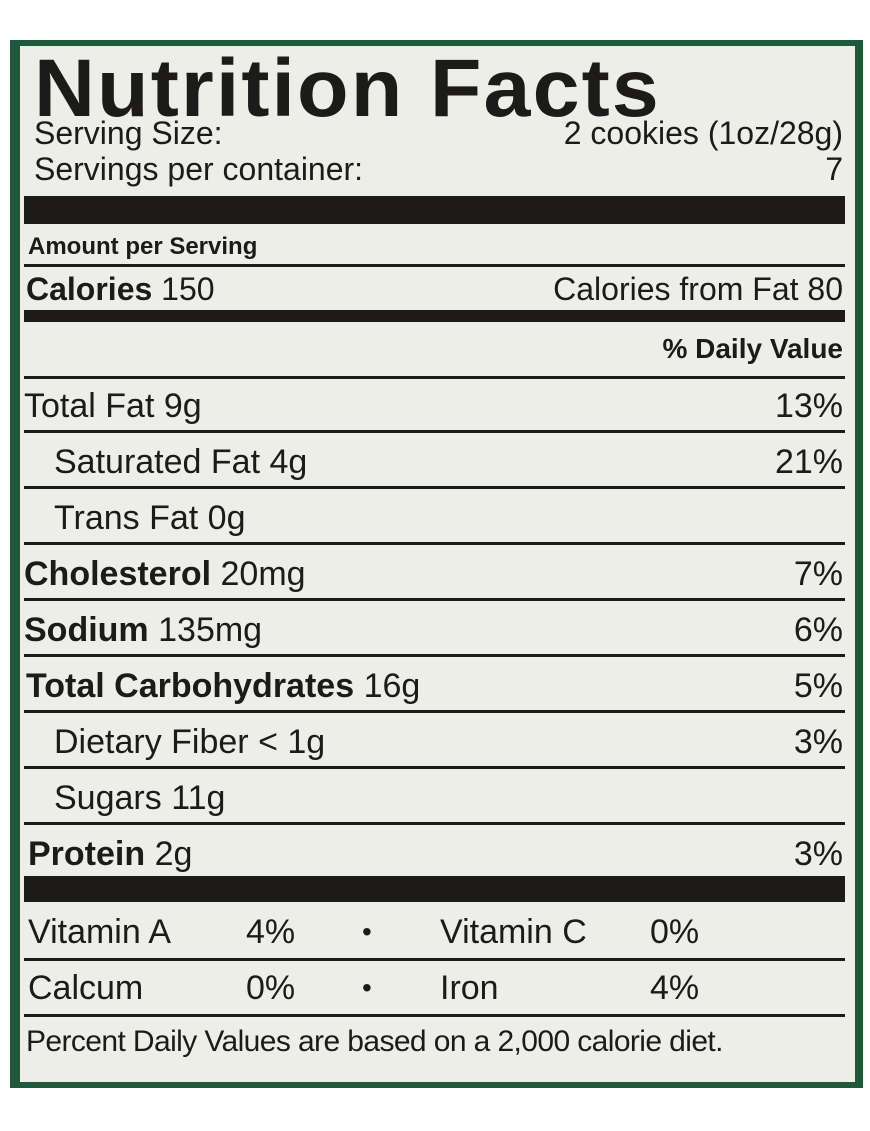  I want to click on servings-value: 7, so click(834, 169).